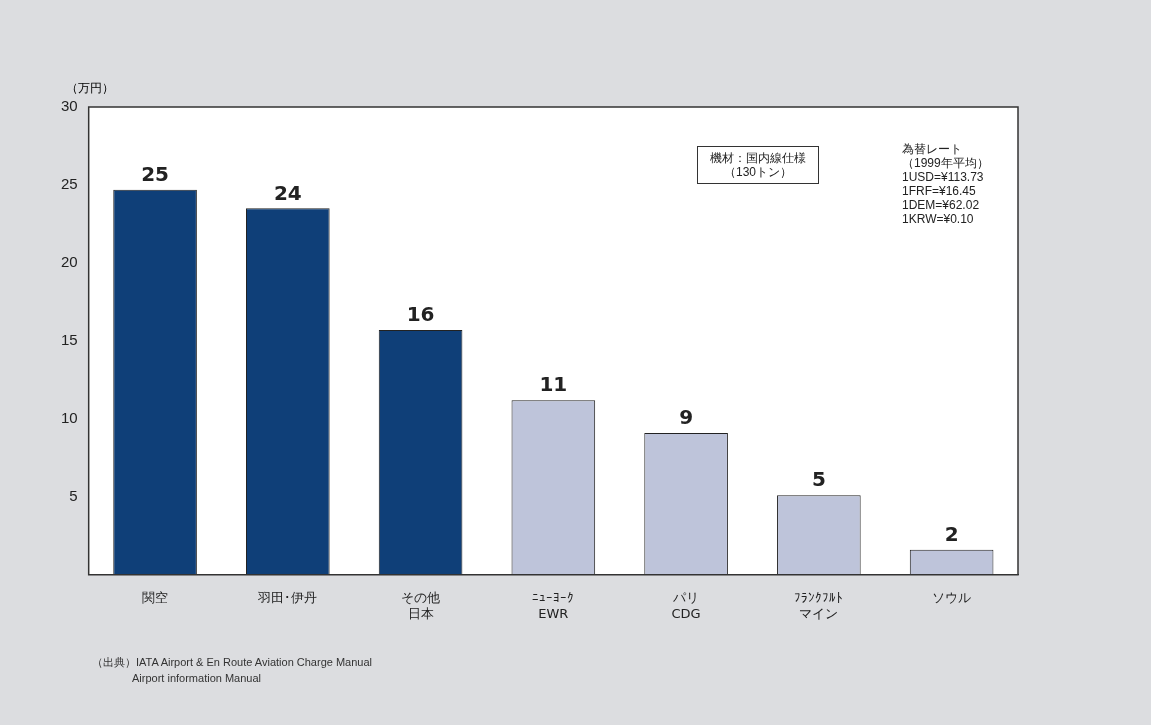 The image size is (1151, 725). What do you see at coordinates (69, 418) in the screenshot?
I see `y-tick-label: 10` at bounding box center [69, 418].